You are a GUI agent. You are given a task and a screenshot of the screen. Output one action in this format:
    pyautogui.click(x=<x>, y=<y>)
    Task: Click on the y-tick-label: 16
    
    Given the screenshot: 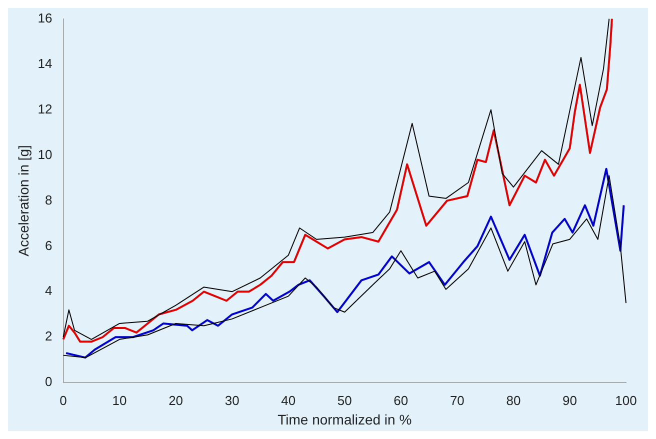 What is the action you would take?
    pyautogui.click(x=45, y=18)
    